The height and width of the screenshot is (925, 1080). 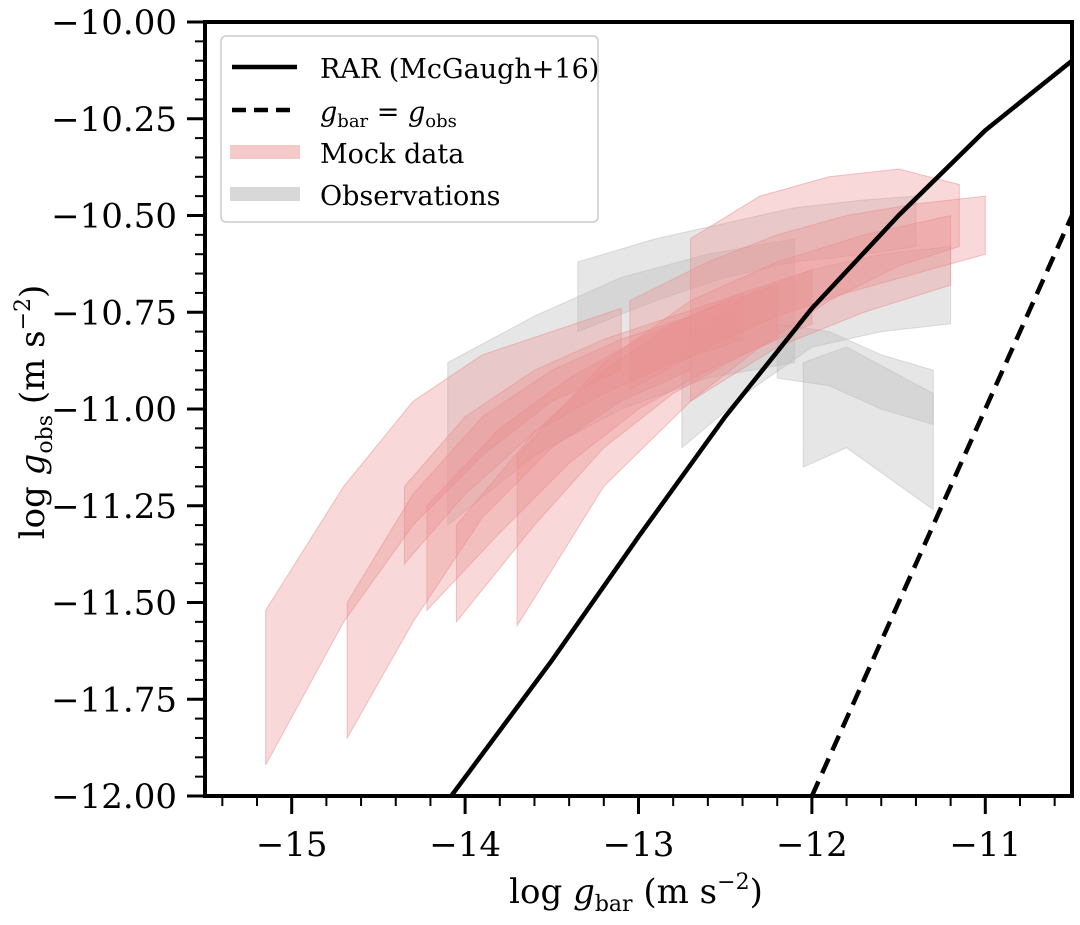 What do you see at coordinates (388, 114) in the screenshot?
I see `legend-identity-label: gbar = gobs` at bounding box center [388, 114].